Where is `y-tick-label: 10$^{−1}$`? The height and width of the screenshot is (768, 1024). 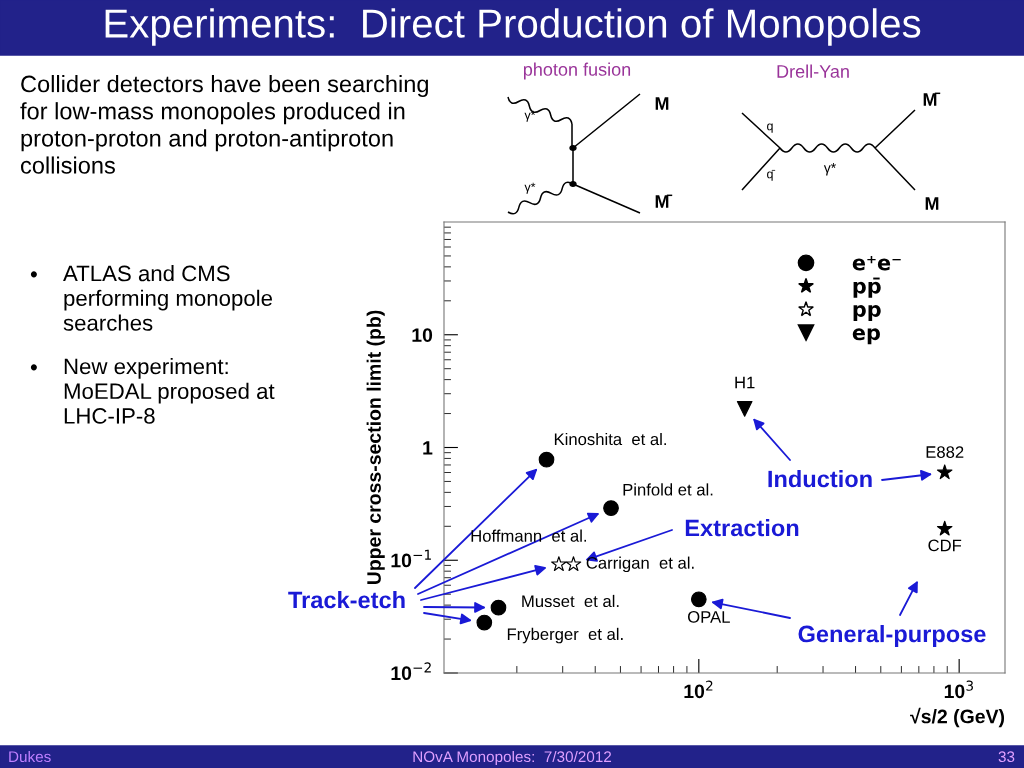 y-tick-label: 10$^{−1}$ is located at coordinates (411, 558).